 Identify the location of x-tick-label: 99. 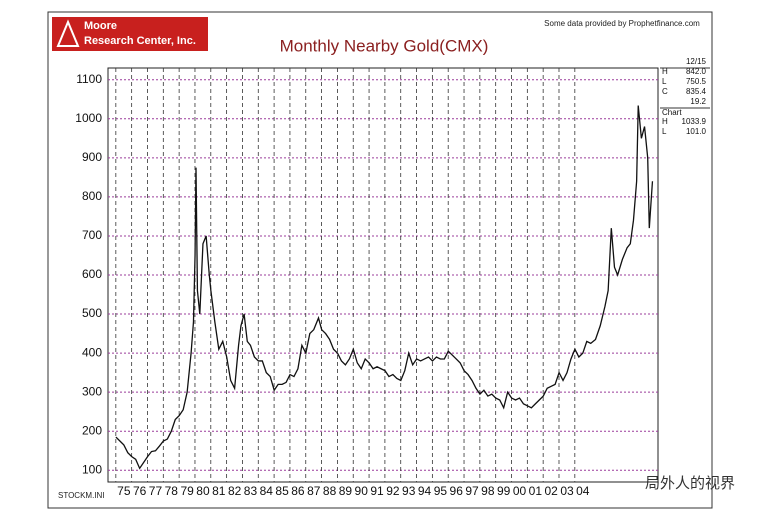
(504, 491).